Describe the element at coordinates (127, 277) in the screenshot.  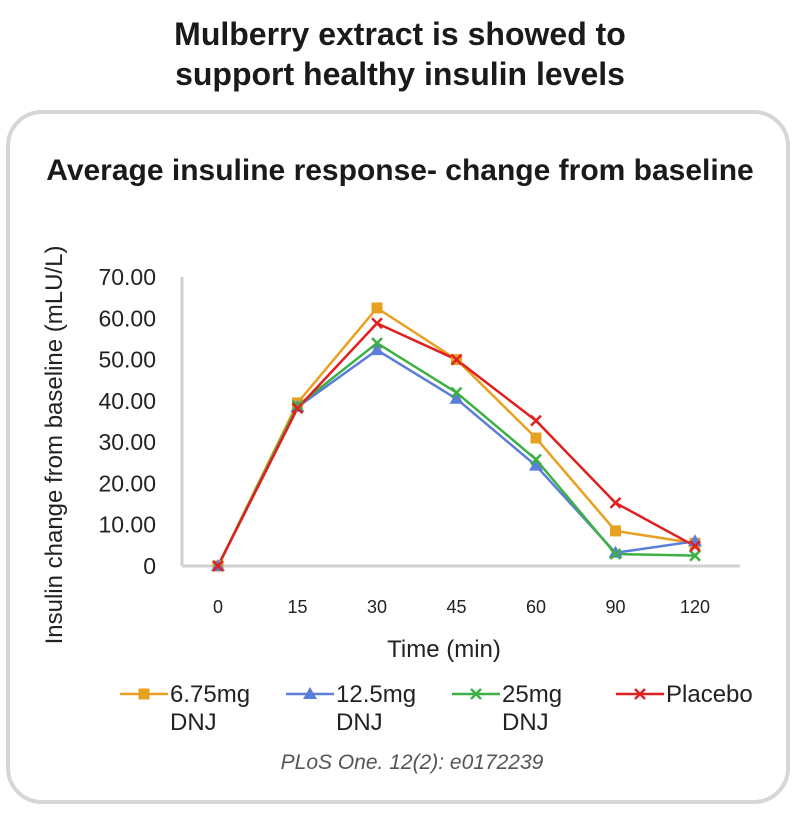
I see `y-tick-label: 70.00` at that location.